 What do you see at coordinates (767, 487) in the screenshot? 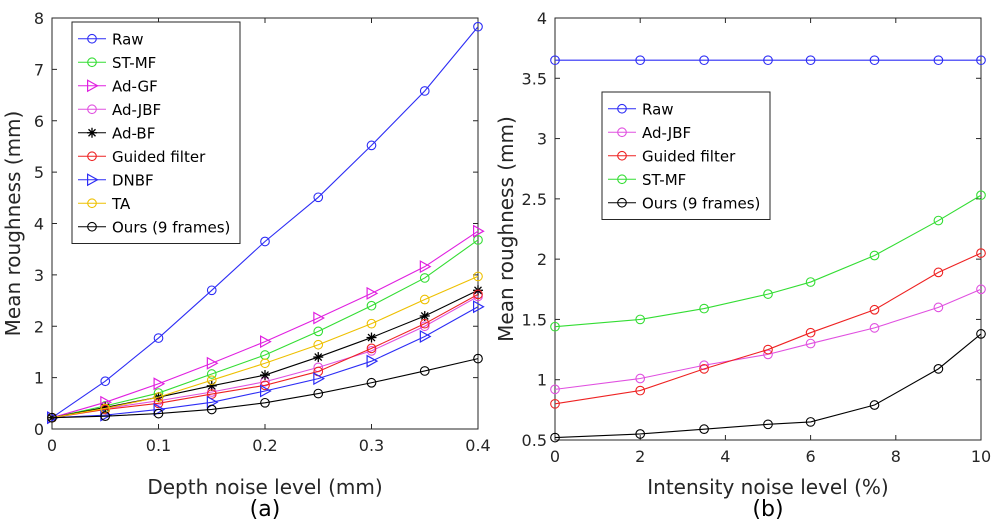
I see `x-axis-label: Intensity noise level (%)` at bounding box center [767, 487].